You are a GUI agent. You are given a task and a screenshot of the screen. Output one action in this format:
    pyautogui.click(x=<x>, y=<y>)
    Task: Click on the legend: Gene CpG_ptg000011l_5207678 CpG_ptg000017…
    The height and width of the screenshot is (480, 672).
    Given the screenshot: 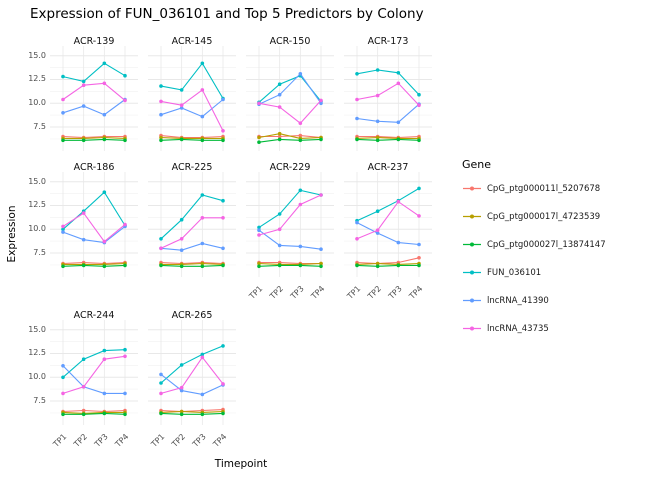 What is the action you would take?
    pyautogui.click(x=534, y=253)
    